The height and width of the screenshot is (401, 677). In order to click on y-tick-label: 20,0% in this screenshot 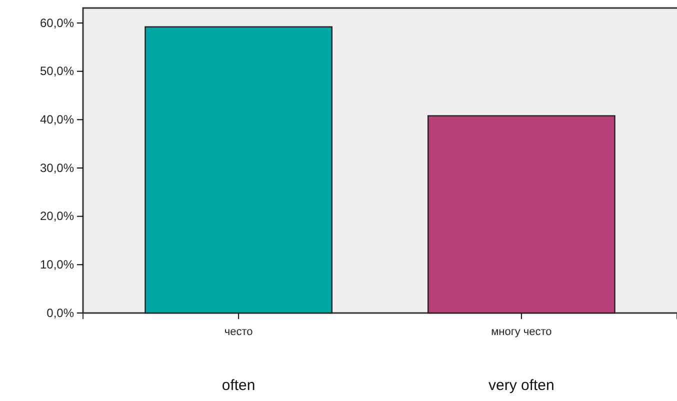, I will do `click(57, 216)`.